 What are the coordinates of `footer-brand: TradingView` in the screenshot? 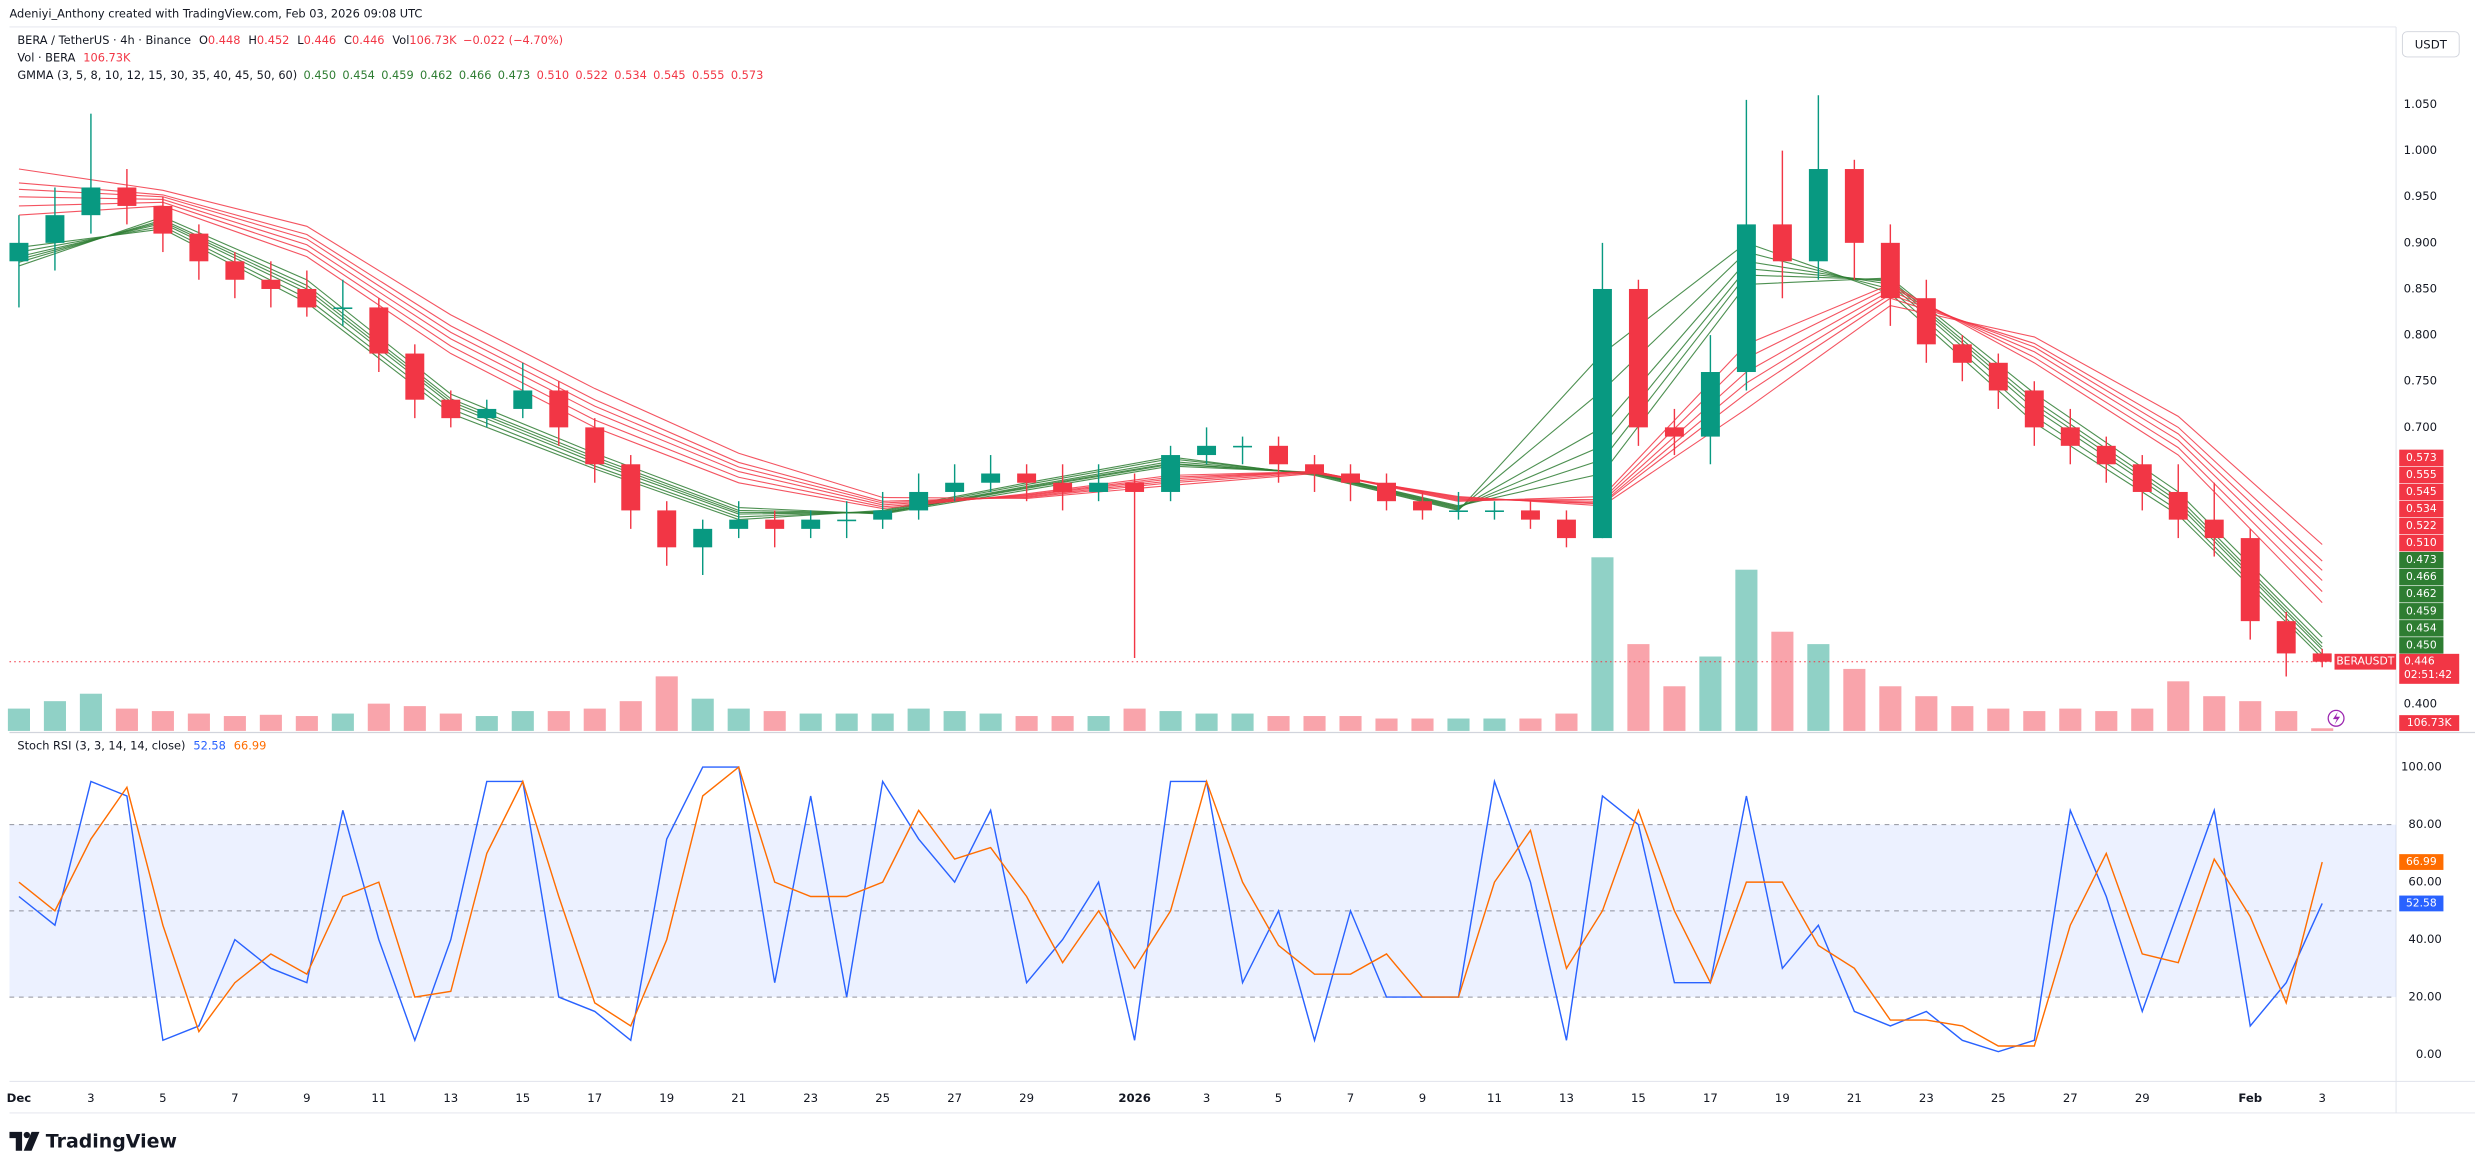 It's located at (111, 1142).